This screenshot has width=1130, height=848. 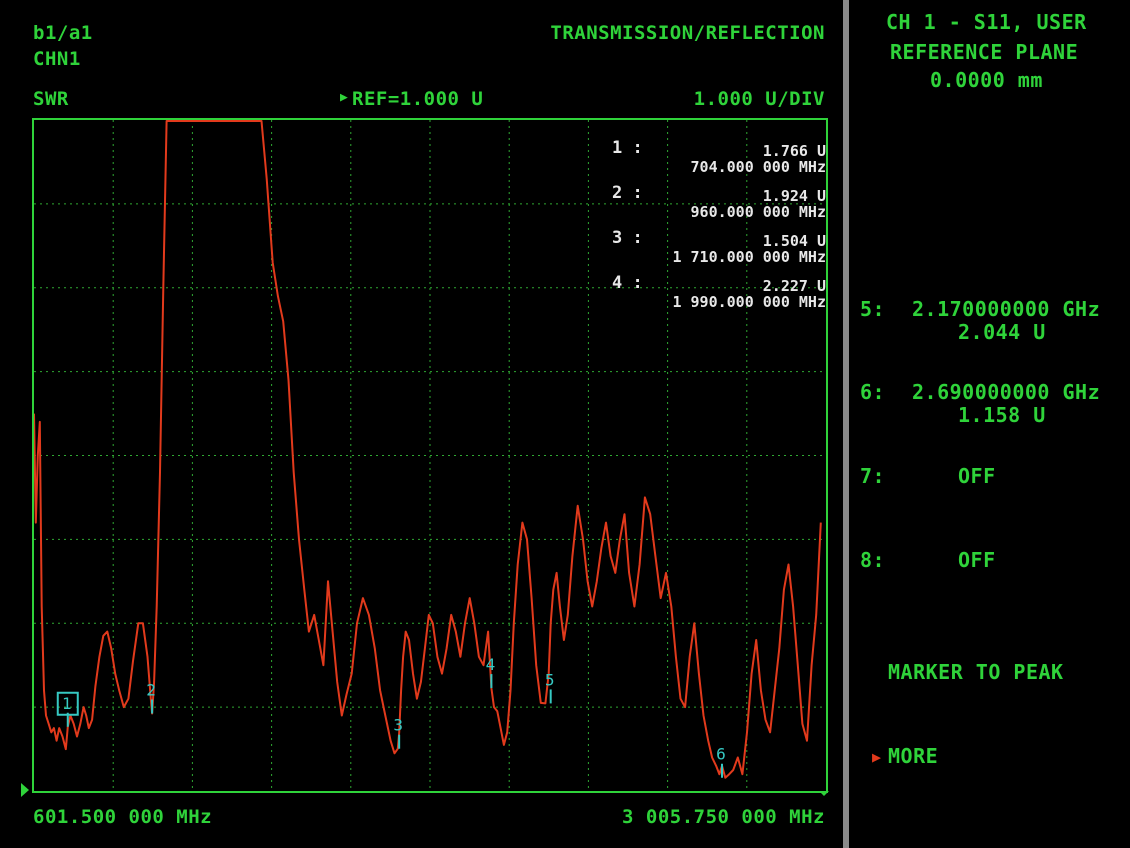 What do you see at coordinates (721, 754) in the screenshot?
I see `marker-label: 6` at bounding box center [721, 754].